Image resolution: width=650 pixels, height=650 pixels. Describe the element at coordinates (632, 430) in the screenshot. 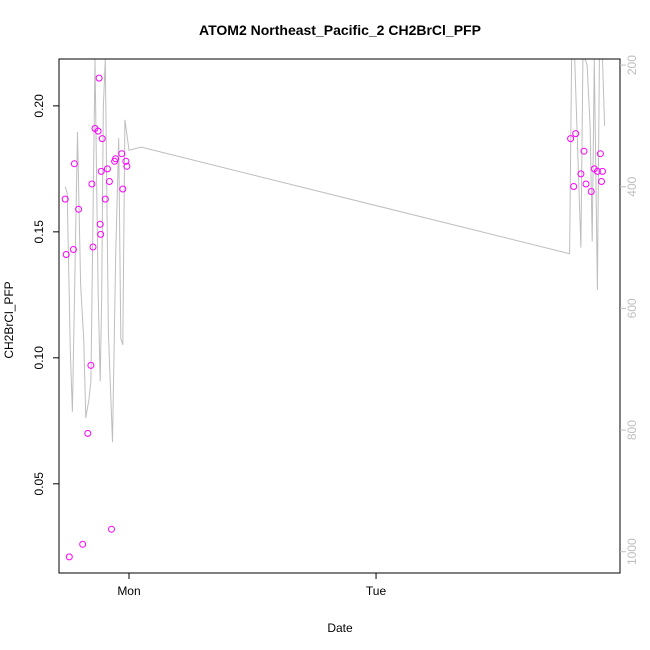

I see `y2-tick-label: 800` at that location.